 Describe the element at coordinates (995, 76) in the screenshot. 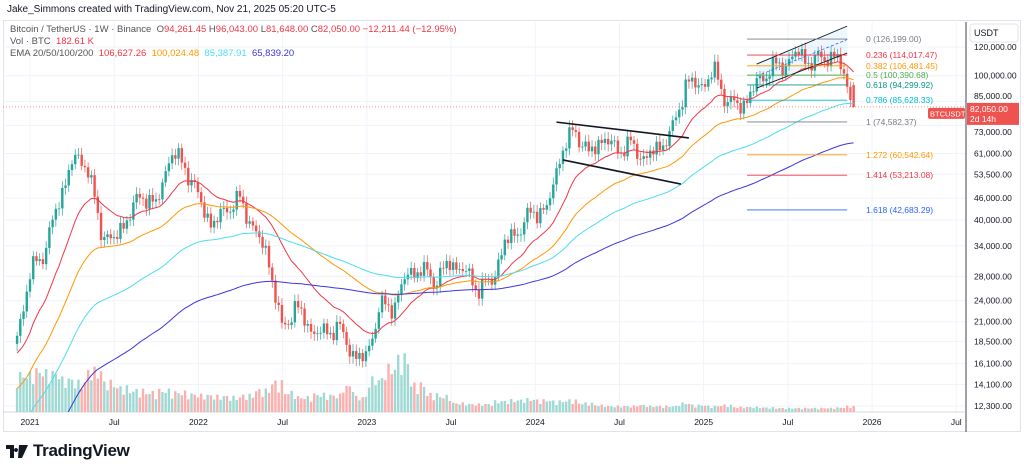

I see `y-tick-label: 100,000.00` at that location.